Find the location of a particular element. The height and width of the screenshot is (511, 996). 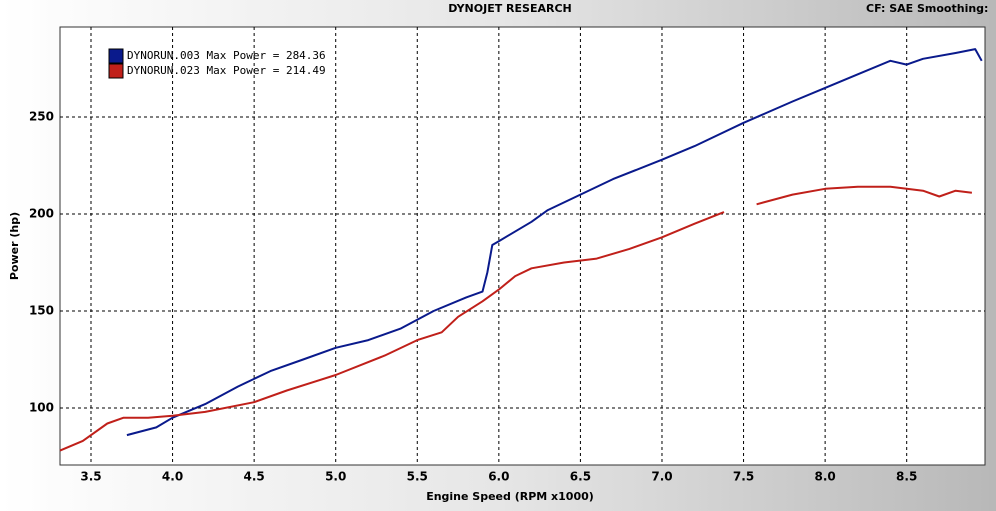

x-tick-label: 8.5 is located at coordinates (906, 477).